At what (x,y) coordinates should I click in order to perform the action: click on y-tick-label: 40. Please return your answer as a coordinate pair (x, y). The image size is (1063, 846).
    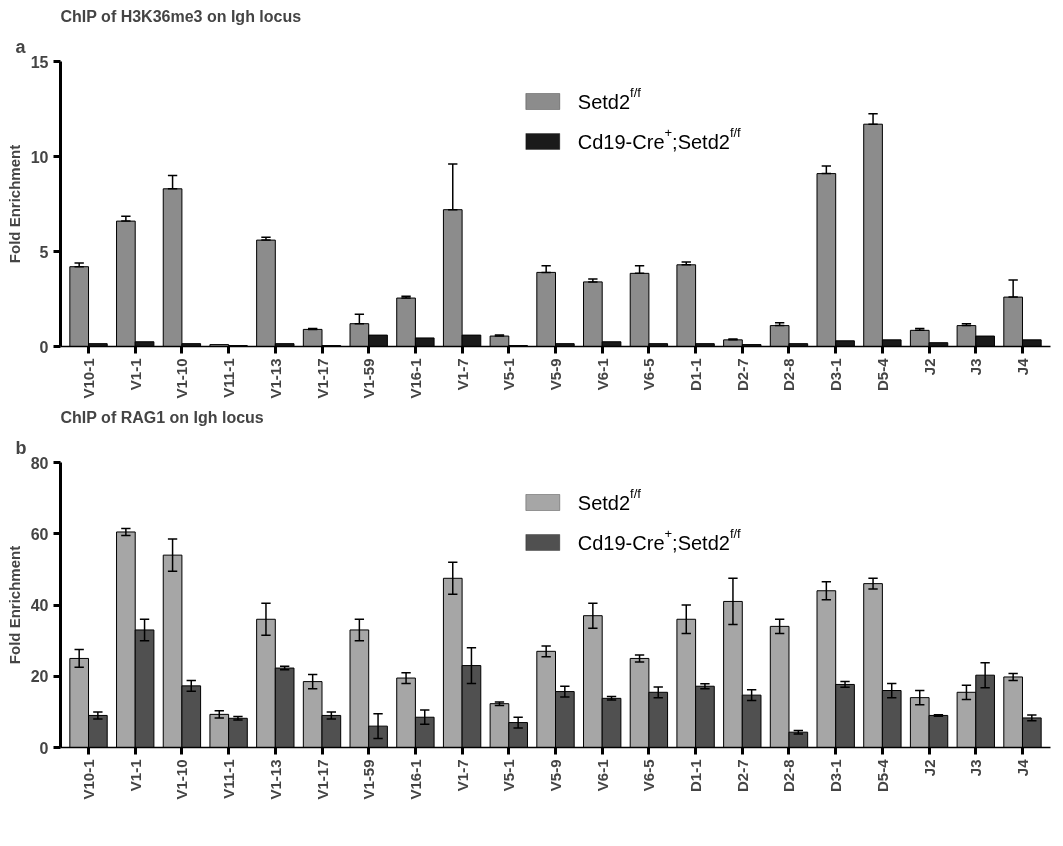
    Looking at the image, I should click on (39, 605).